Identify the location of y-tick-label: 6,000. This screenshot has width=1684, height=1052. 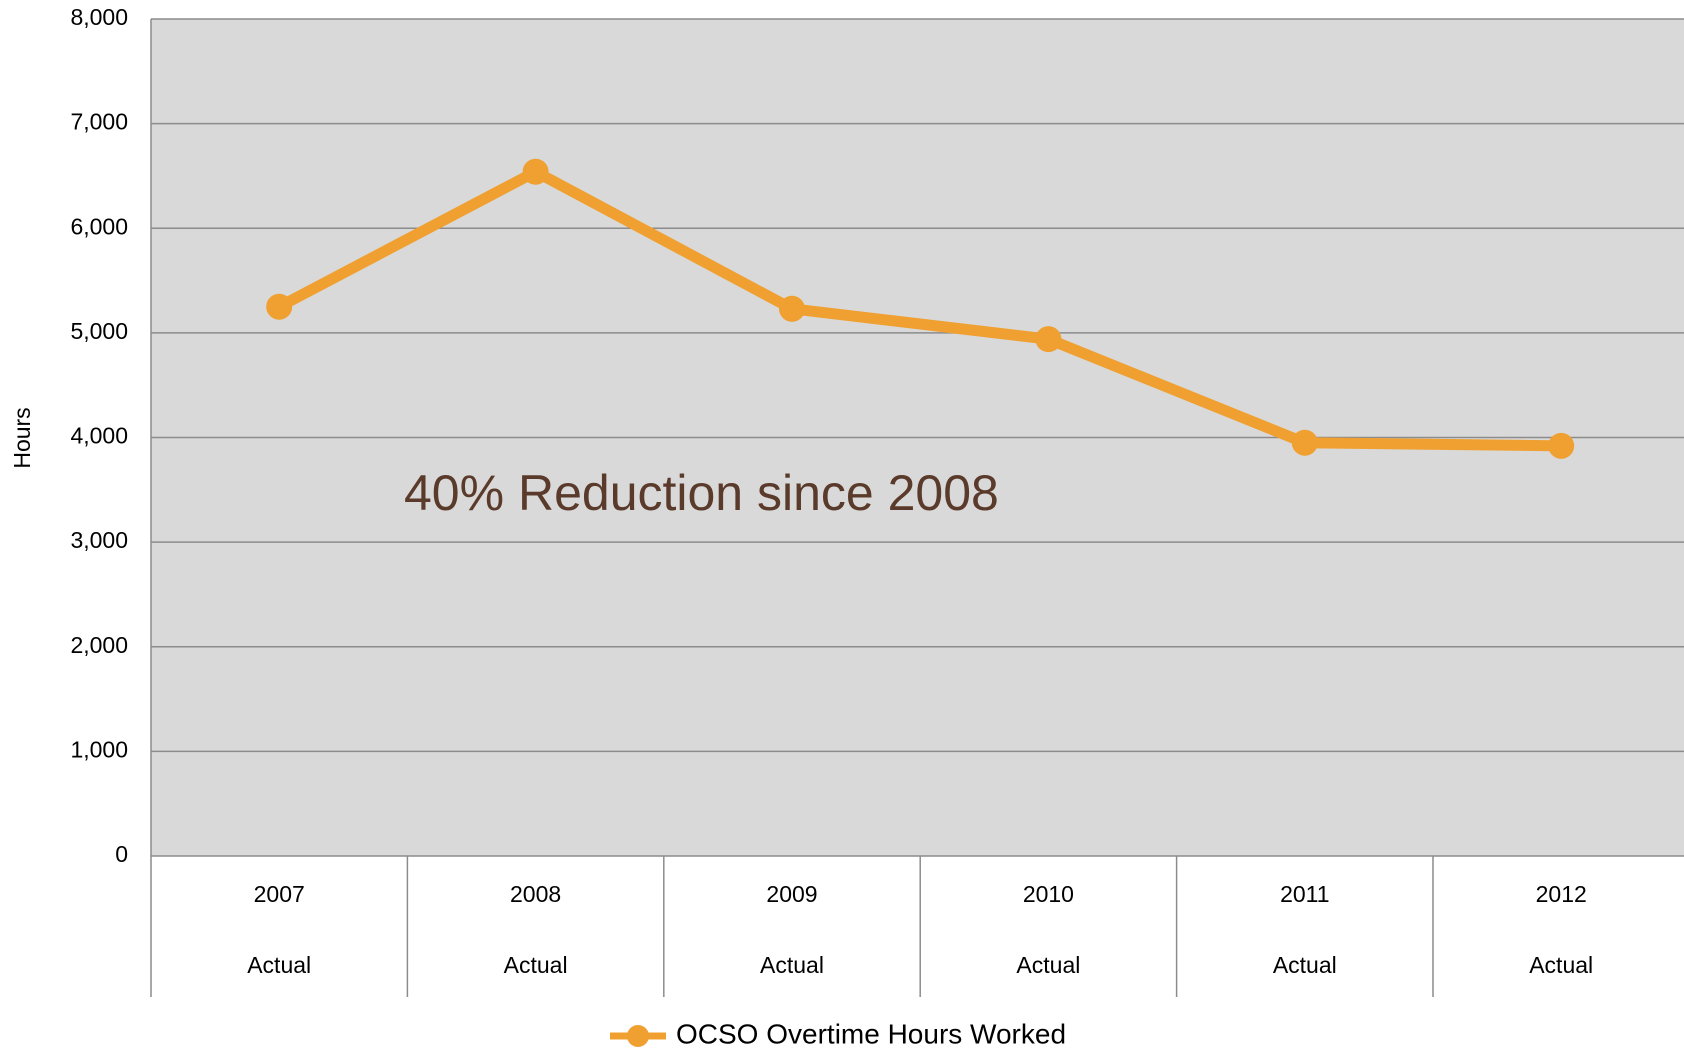
(99, 226).